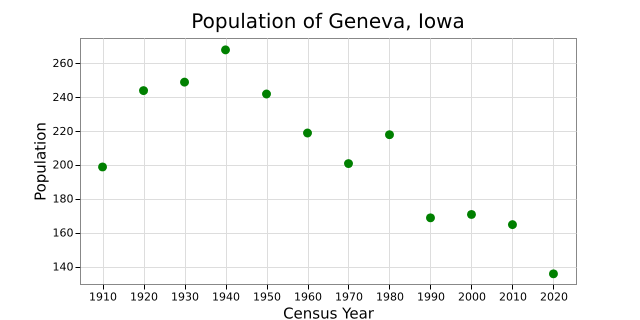 The image size is (640, 320). What do you see at coordinates (430, 297) in the screenshot?
I see `x-tick-label: 1990` at bounding box center [430, 297].